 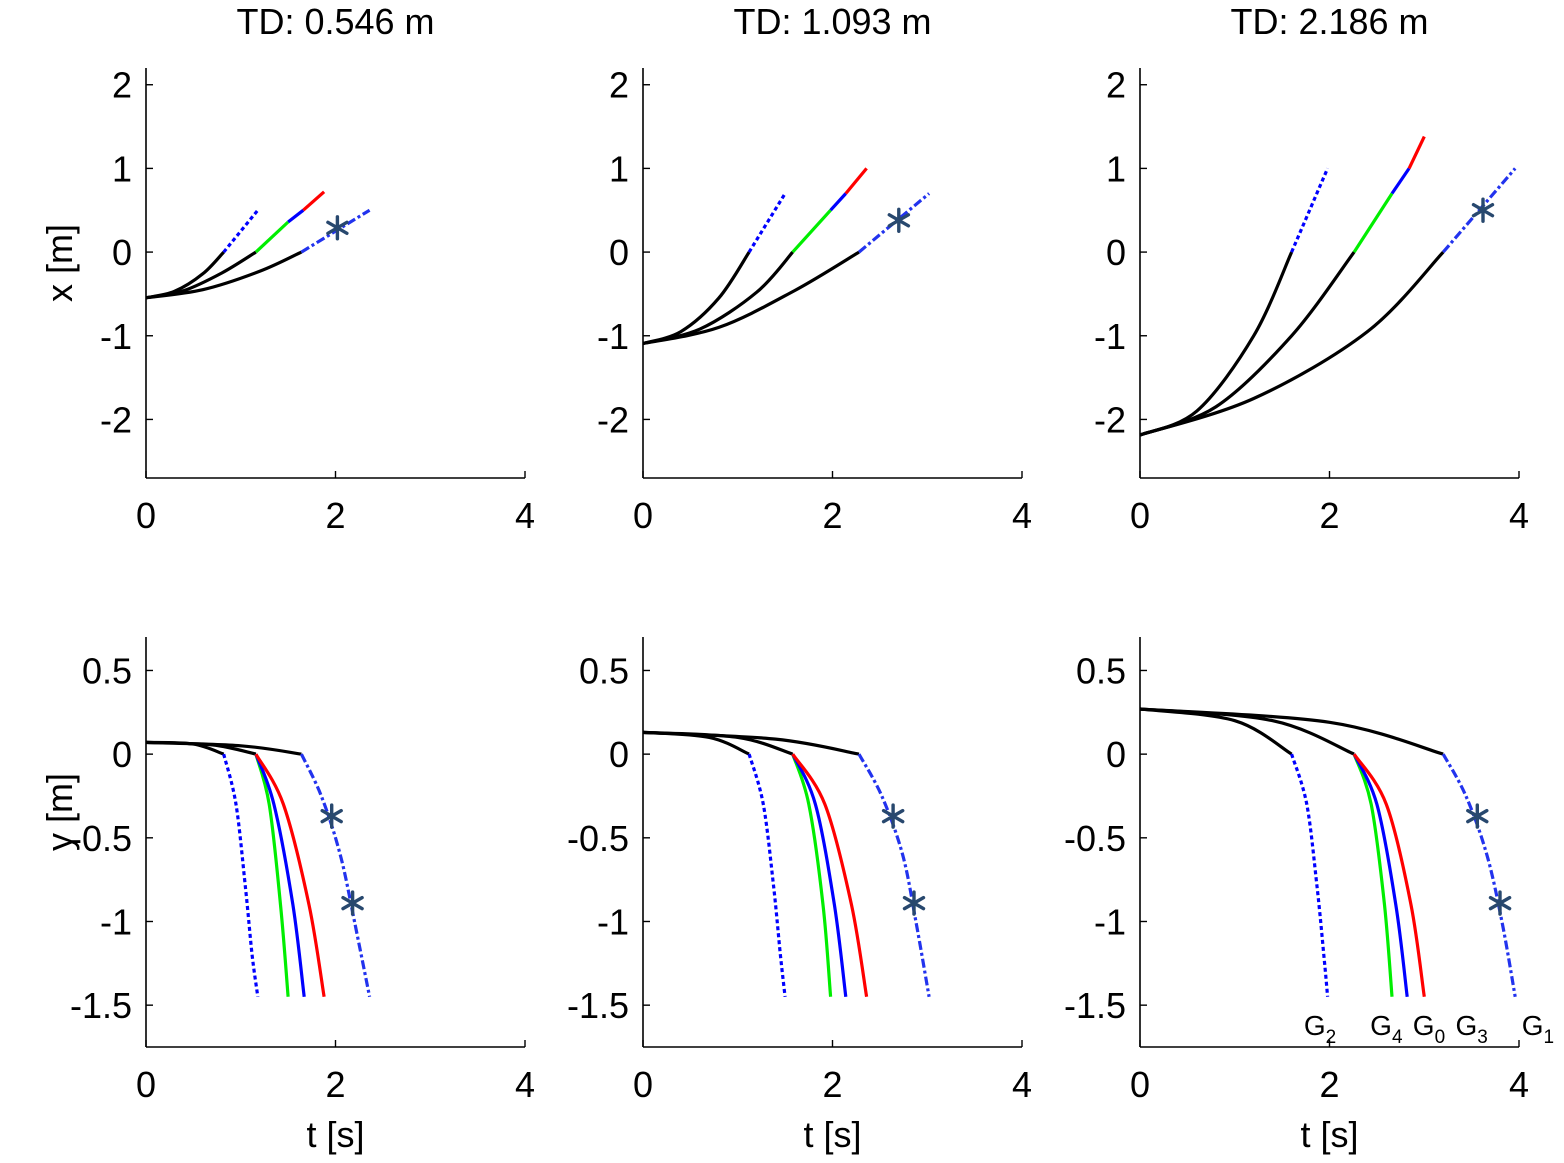 I want to click on group-label-g4: G4, so click(x=1386, y=1029).